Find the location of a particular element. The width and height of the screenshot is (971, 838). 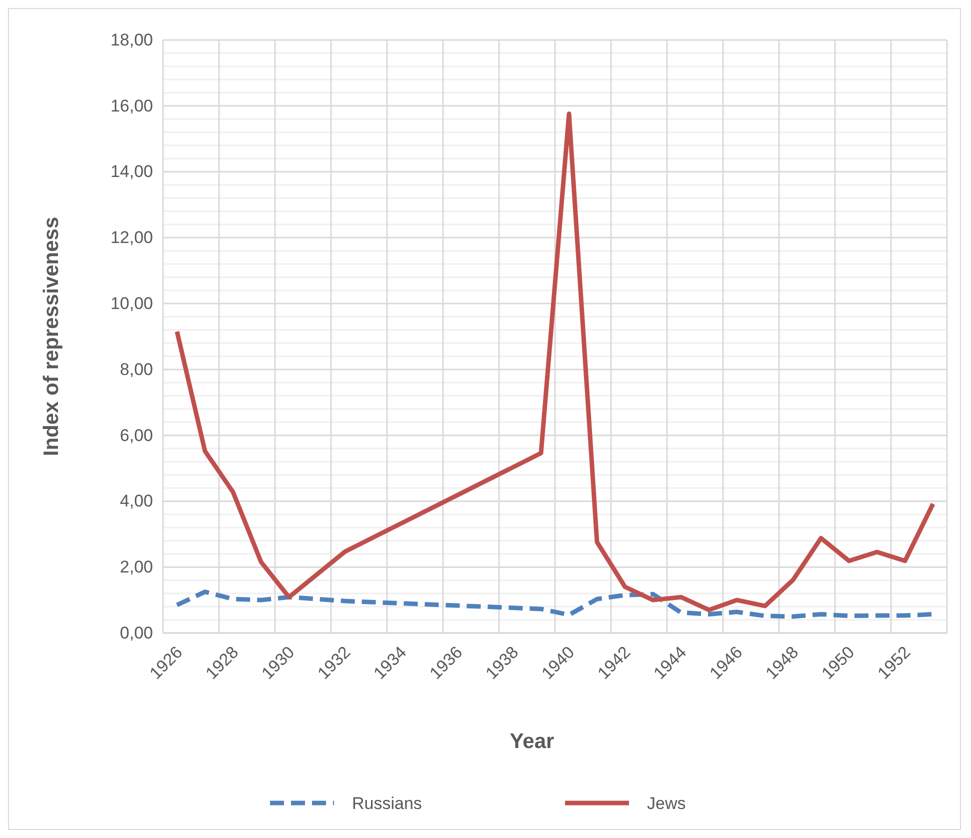

y-tick-label: 2,00 is located at coordinates (136, 567).